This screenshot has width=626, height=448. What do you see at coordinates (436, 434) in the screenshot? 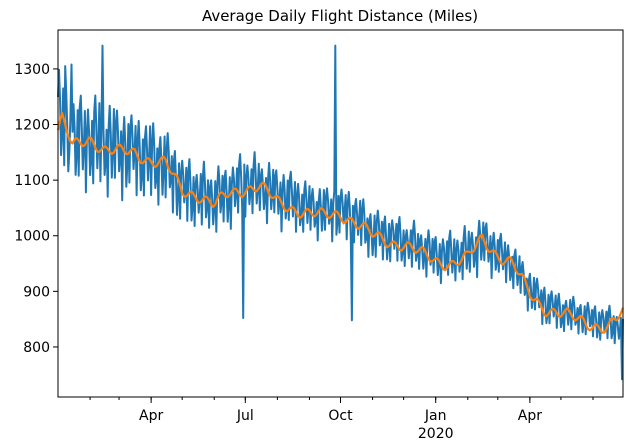
I see `x-year-label: 2020` at bounding box center [436, 434].